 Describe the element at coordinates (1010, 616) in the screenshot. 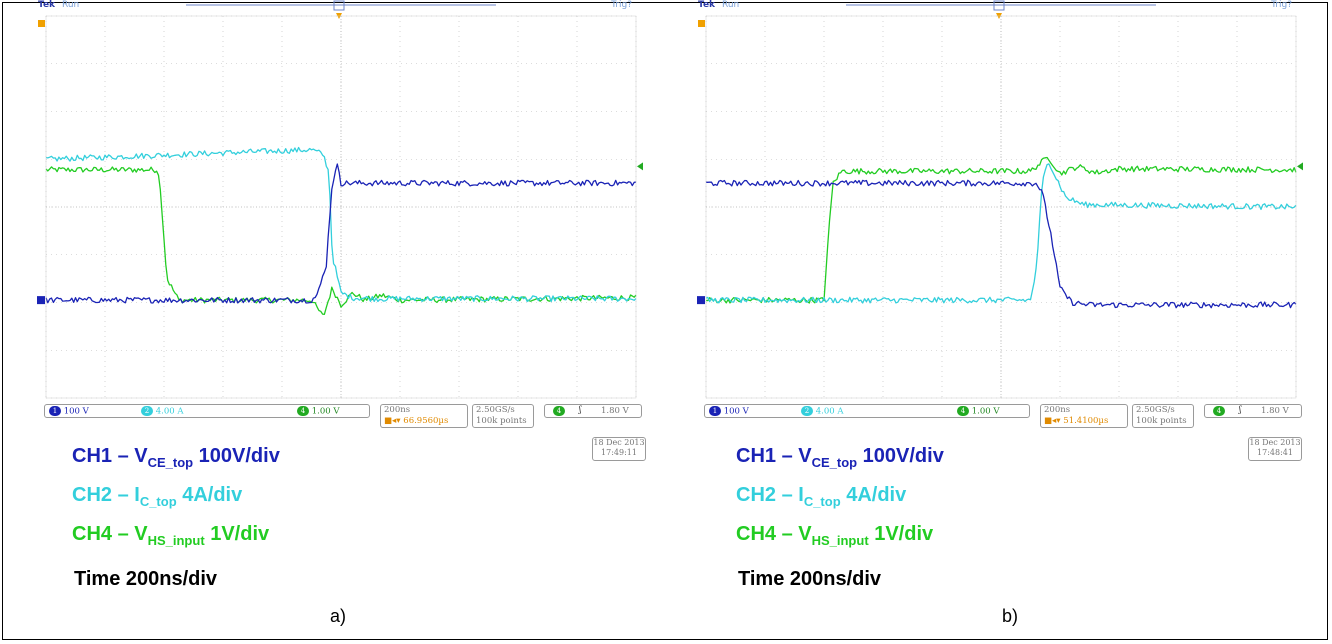

I see `panel-label-b: b)` at that location.